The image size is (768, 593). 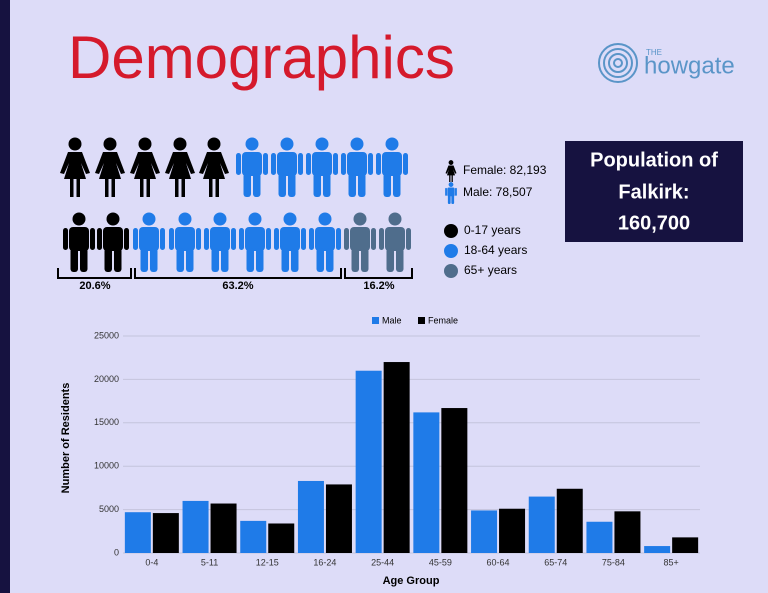 What do you see at coordinates (378, 286) in the screenshot?
I see `share-label: 16.2%` at bounding box center [378, 286].